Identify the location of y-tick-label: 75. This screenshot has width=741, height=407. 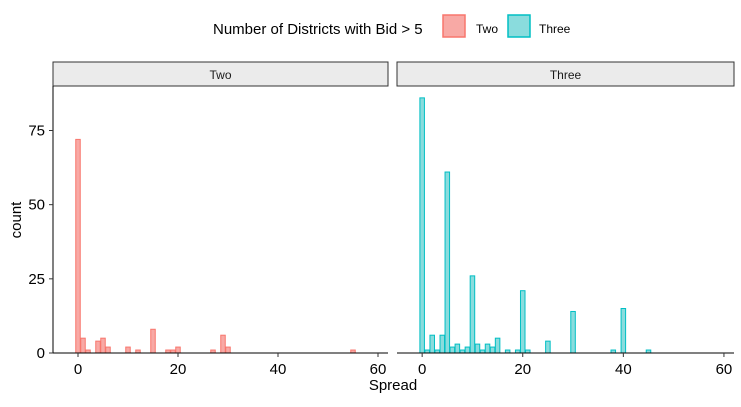
(36, 131).